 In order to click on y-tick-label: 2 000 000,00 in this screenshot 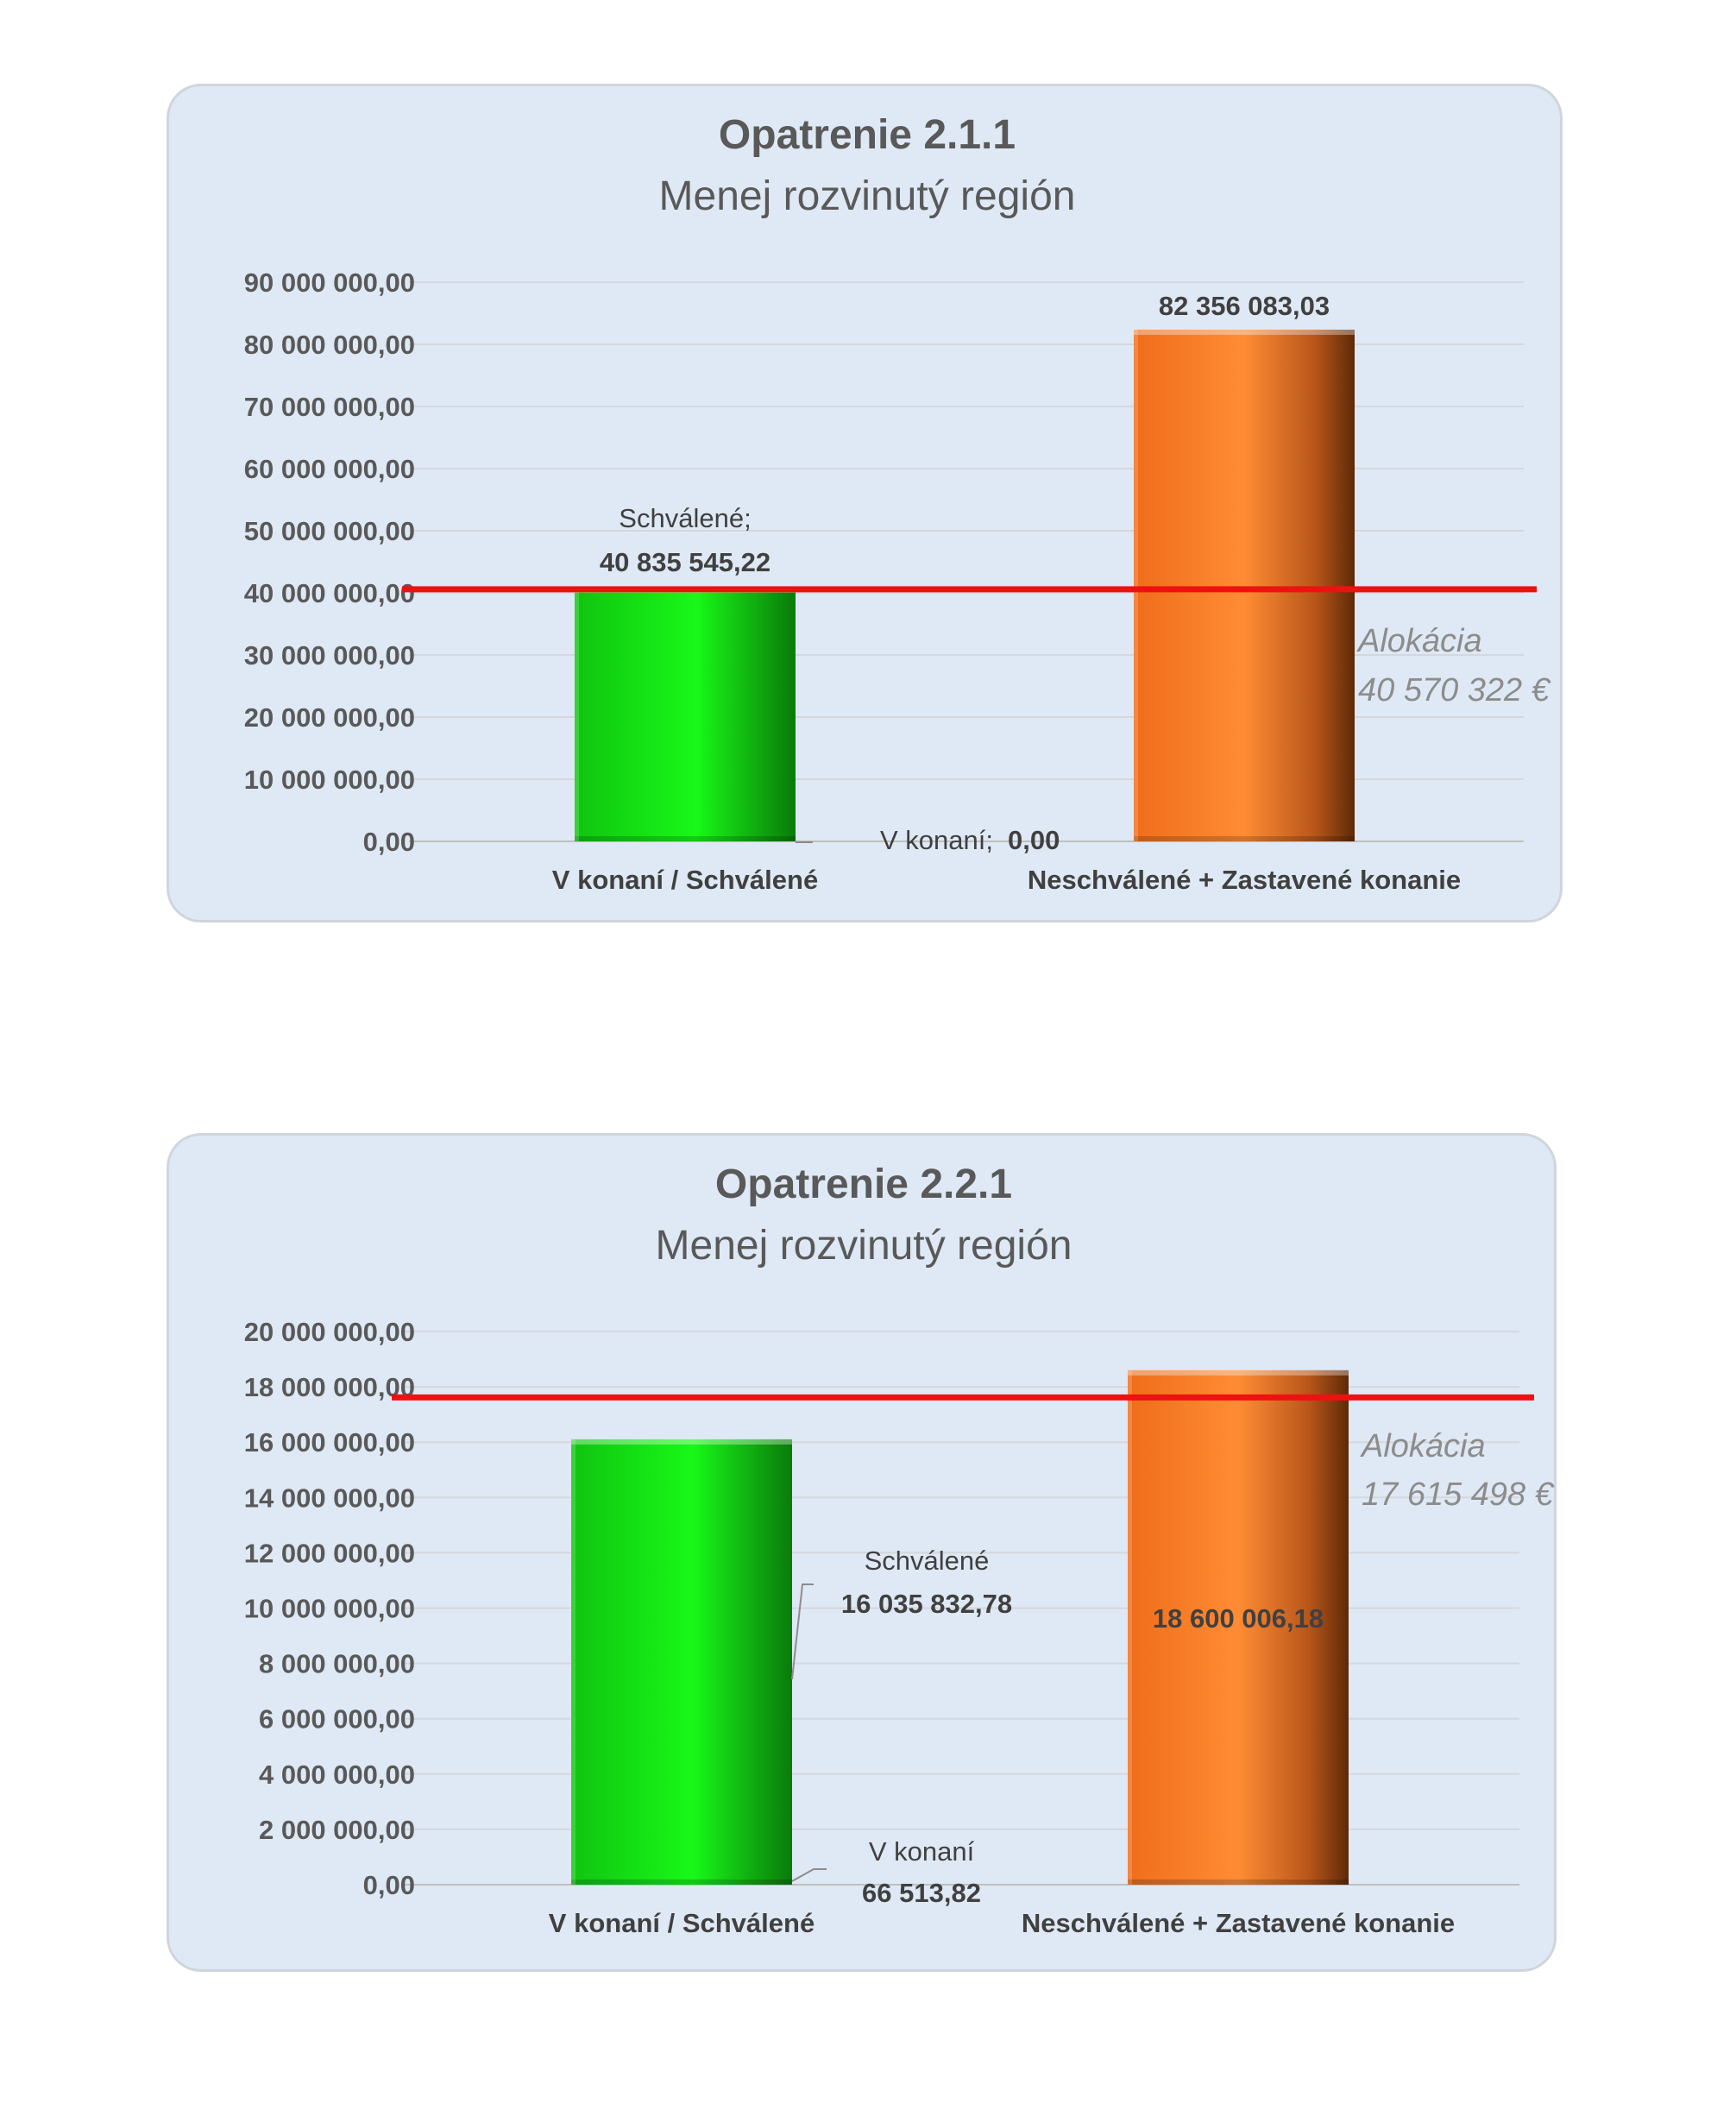, I will do `click(337, 1830)`.